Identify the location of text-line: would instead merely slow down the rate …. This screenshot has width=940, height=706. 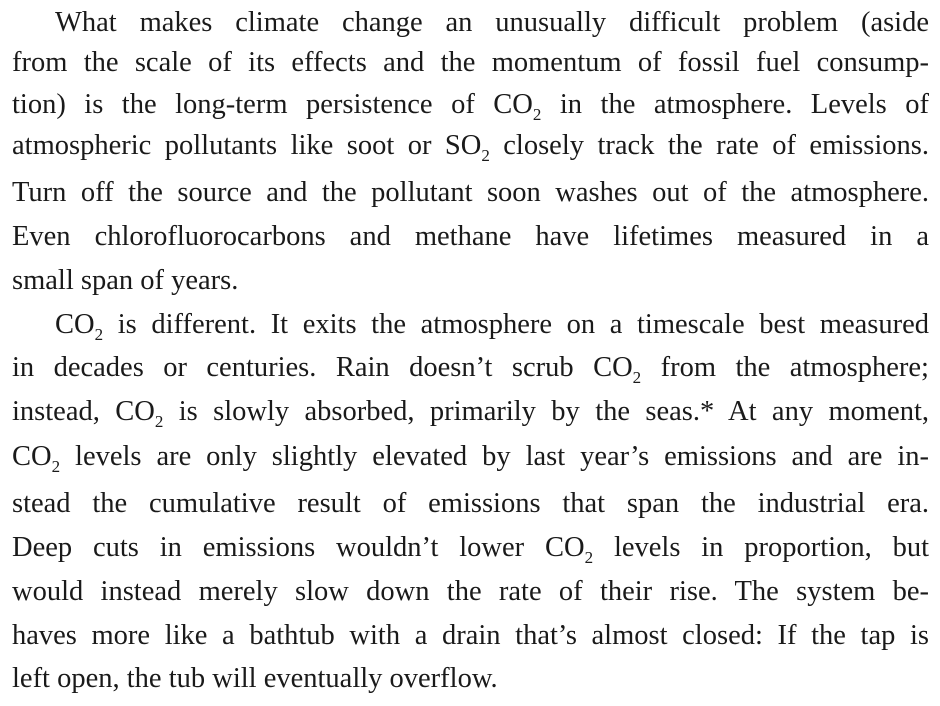
(470, 591).